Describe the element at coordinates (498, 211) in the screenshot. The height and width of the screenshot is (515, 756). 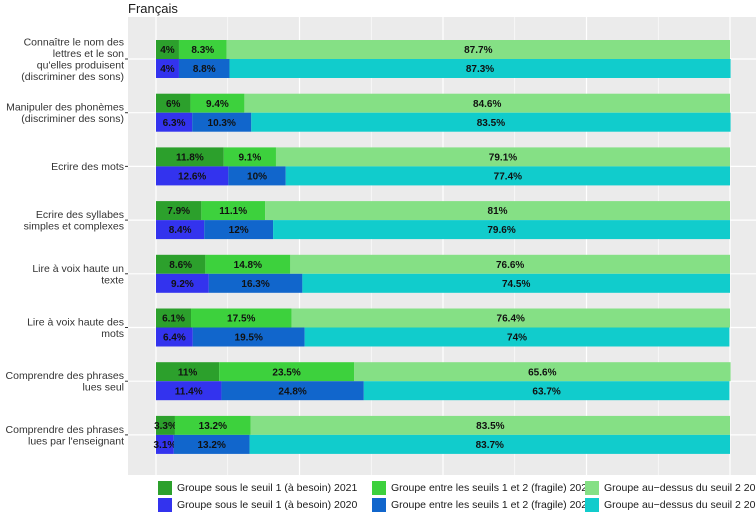
I see `bar-value-label: 81%` at that location.